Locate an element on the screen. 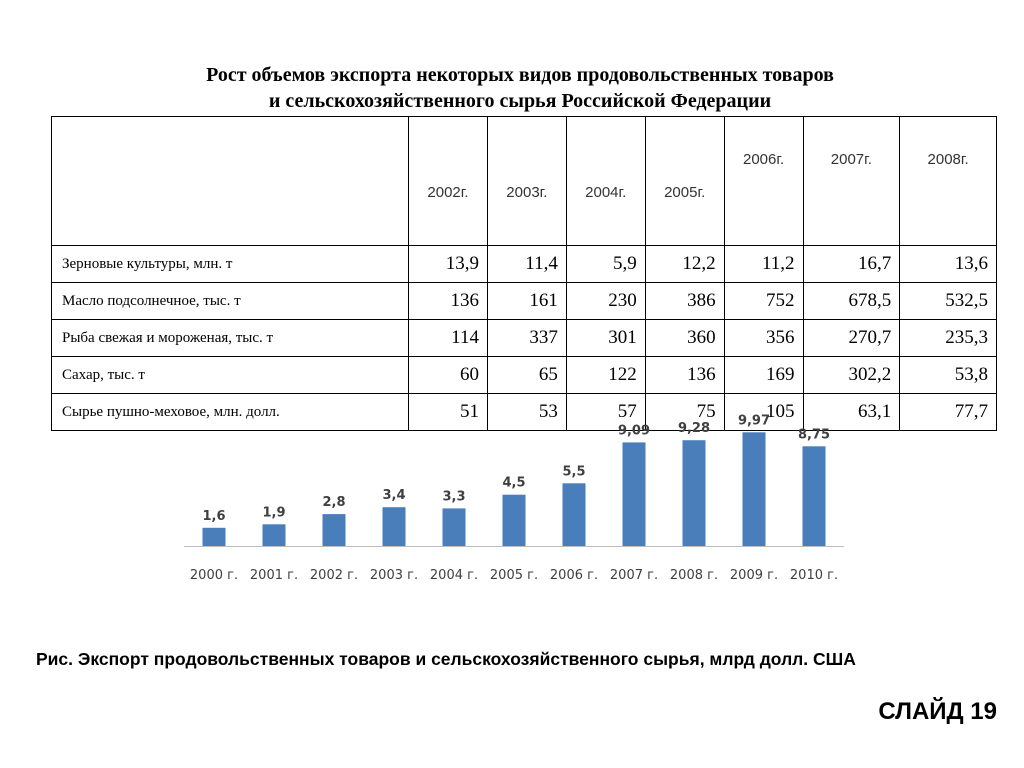 The height and width of the screenshot is (768, 1024). table-cell: 16,7 is located at coordinates (851, 264).